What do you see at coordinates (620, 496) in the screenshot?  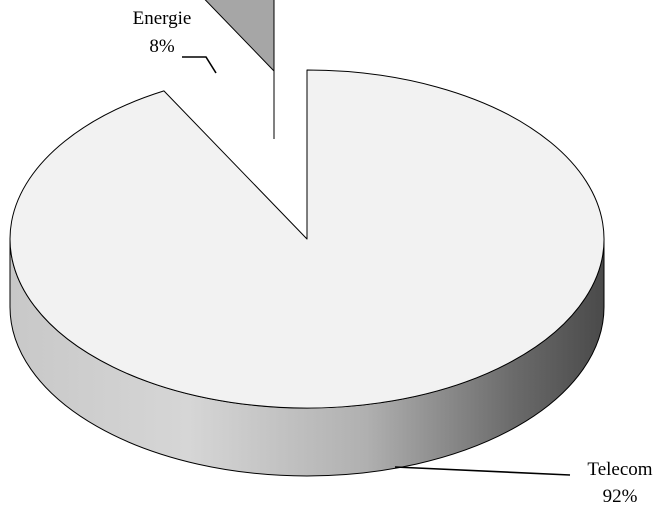 I see `telecom-value-label: 92%` at bounding box center [620, 496].